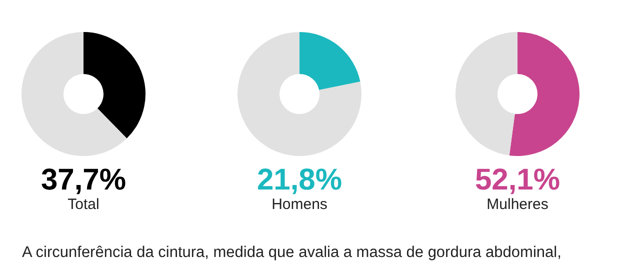 This screenshot has width=620, height=272. I want to click on text: Total, so click(84, 204).